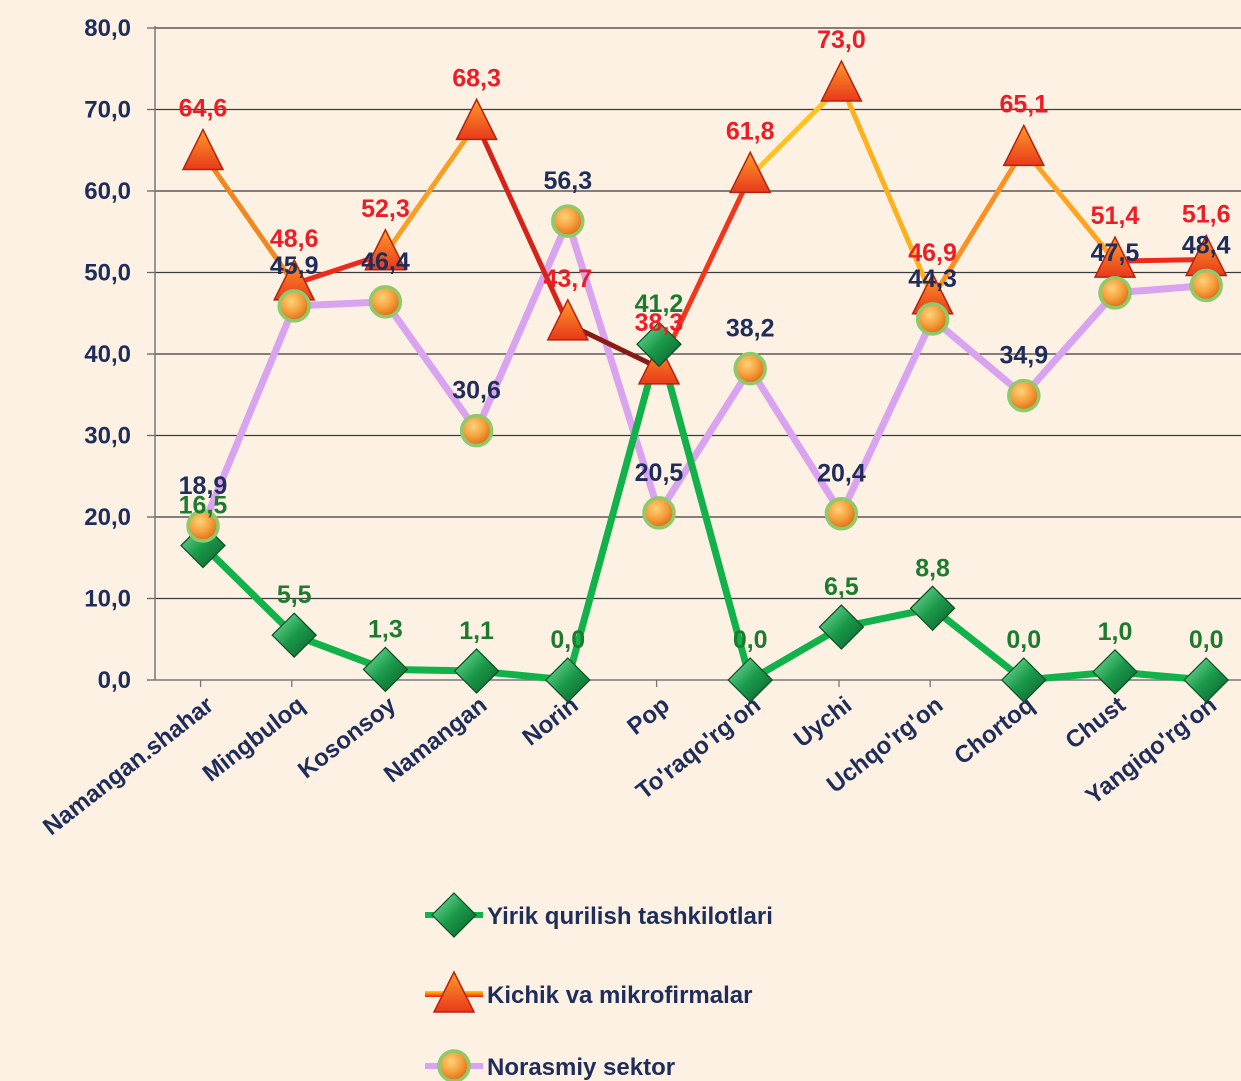 Image resolution: width=1241 pixels, height=1081 pixels. Describe the element at coordinates (385, 262) in the screenshot. I see `data-label-norasmiy: 46,4` at that location.